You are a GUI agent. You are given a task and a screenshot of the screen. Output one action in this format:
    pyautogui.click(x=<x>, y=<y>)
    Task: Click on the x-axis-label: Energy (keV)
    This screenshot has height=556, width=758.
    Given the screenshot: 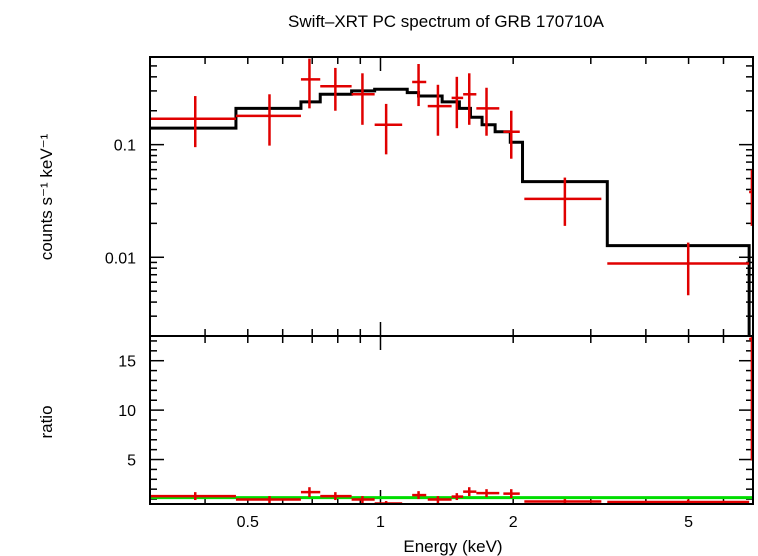 What is the action you would take?
    pyautogui.click(x=452, y=546)
    